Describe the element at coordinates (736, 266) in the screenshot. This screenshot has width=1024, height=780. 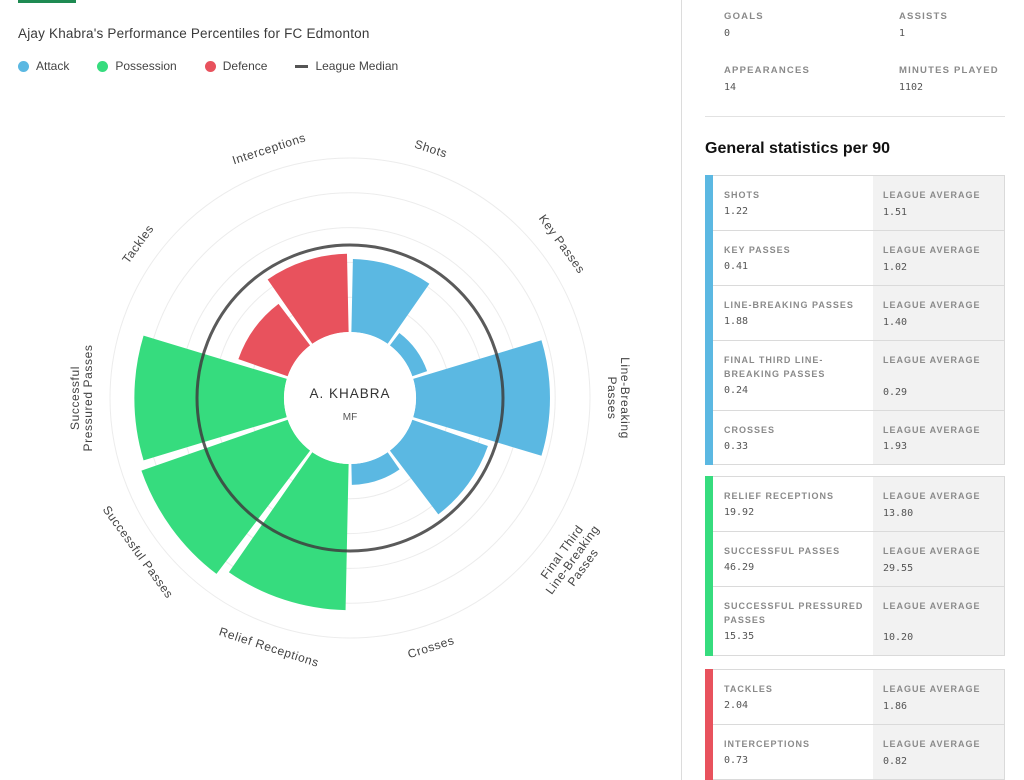
I see `stat-value: 0.41` at that location.